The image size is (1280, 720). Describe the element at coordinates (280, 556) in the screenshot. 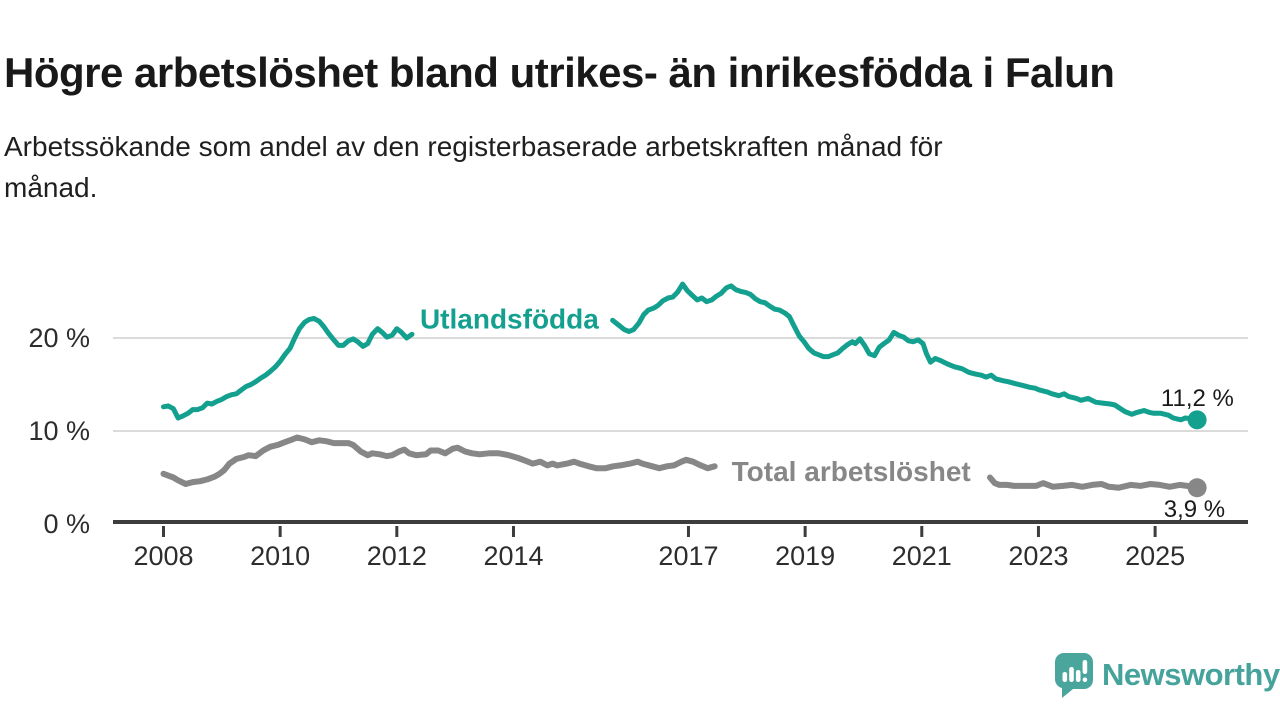

I see `x-tick-label: 2010` at that location.